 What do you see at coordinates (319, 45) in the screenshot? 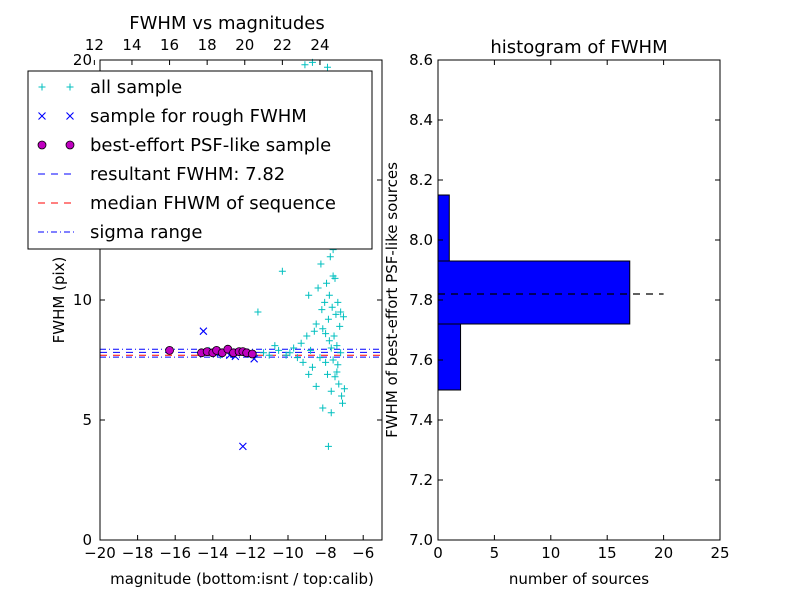
I see `top-tick-label: 24` at bounding box center [319, 45].